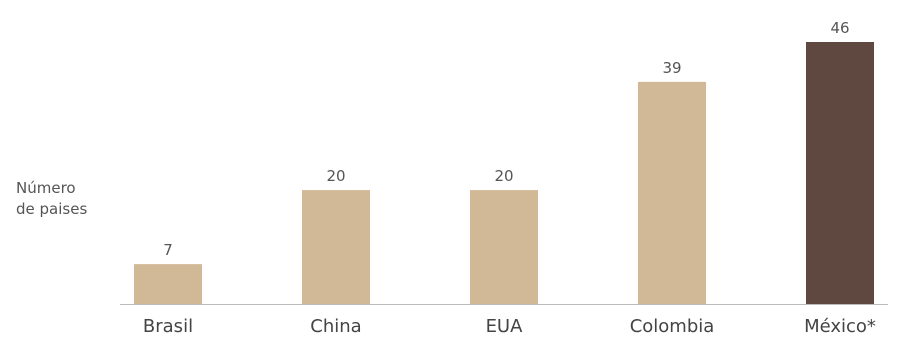 This screenshot has height=348, width=900. I want to click on data-label: 46, so click(839, 28).